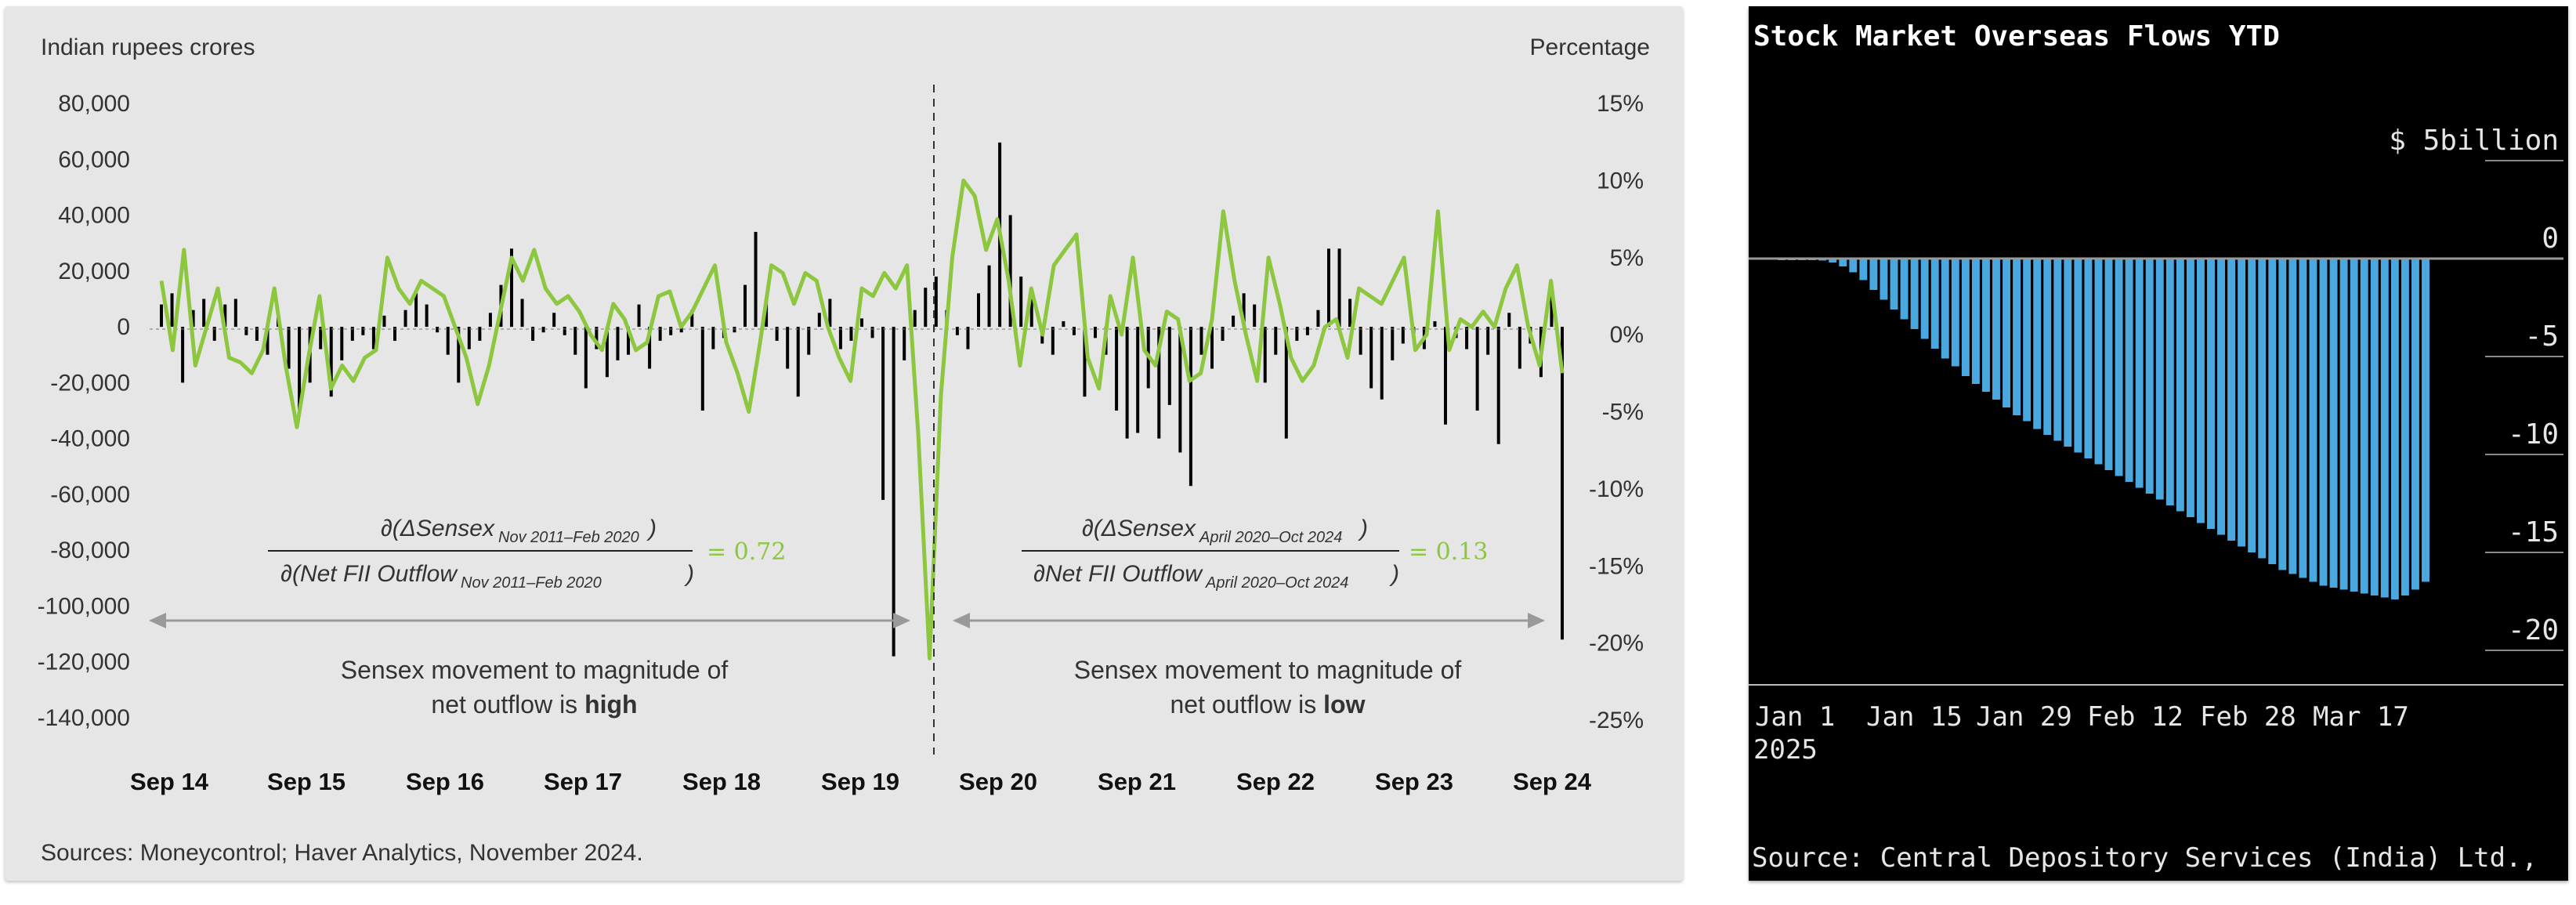 The height and width of the screenshot is (905, 2576). What do you see at coordinates (123, 327) in the screenshot?
I see `left-y-tick-label: 0` at bounding box center [123, 327].